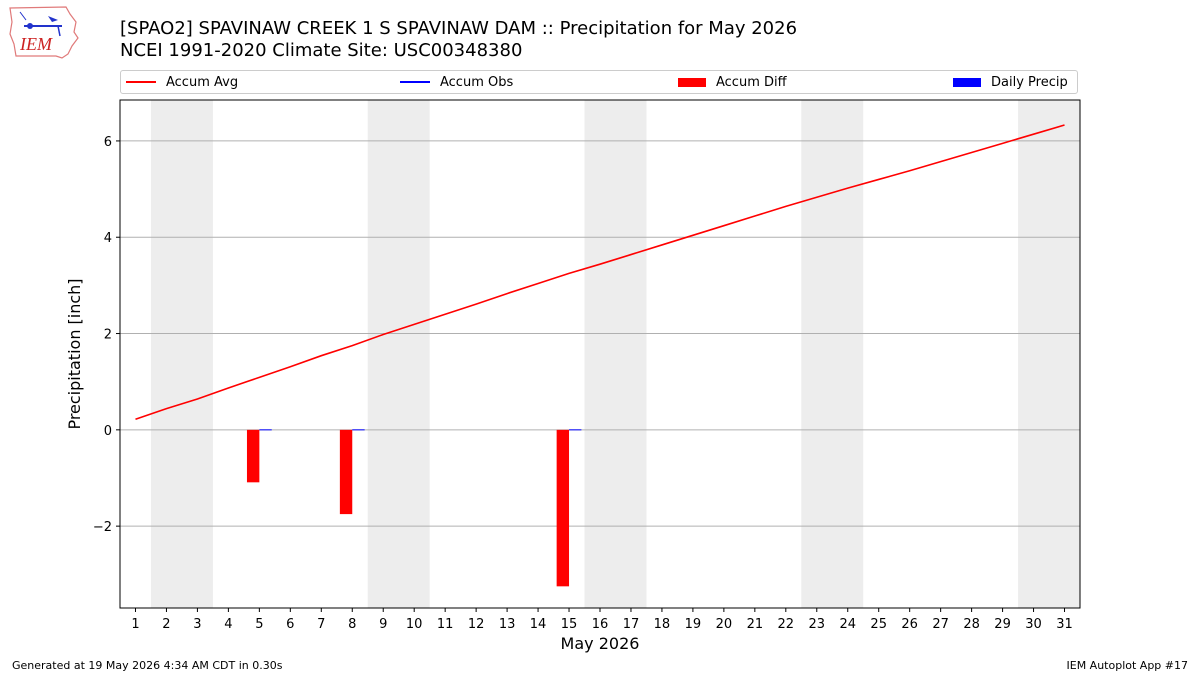 The width and height of the screenshot is (1200, 675). What do you see at coordinates (415, 82) in the screenshot?
I see `legend-swatch-accum-obs` at bounding box center [415, 82].